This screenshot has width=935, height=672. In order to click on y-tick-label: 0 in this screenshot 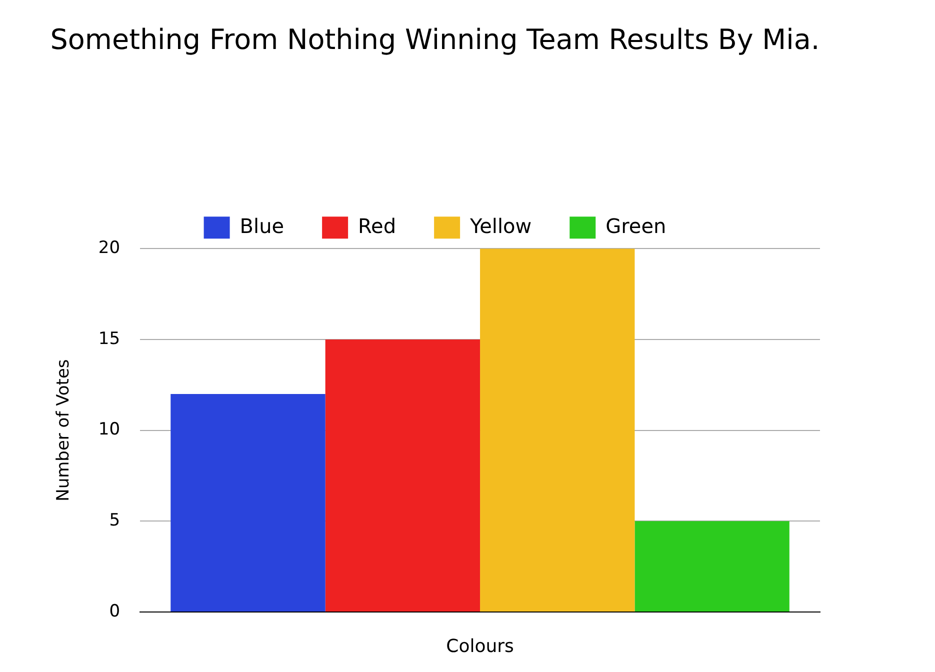, I will do `click(114, 611)`.